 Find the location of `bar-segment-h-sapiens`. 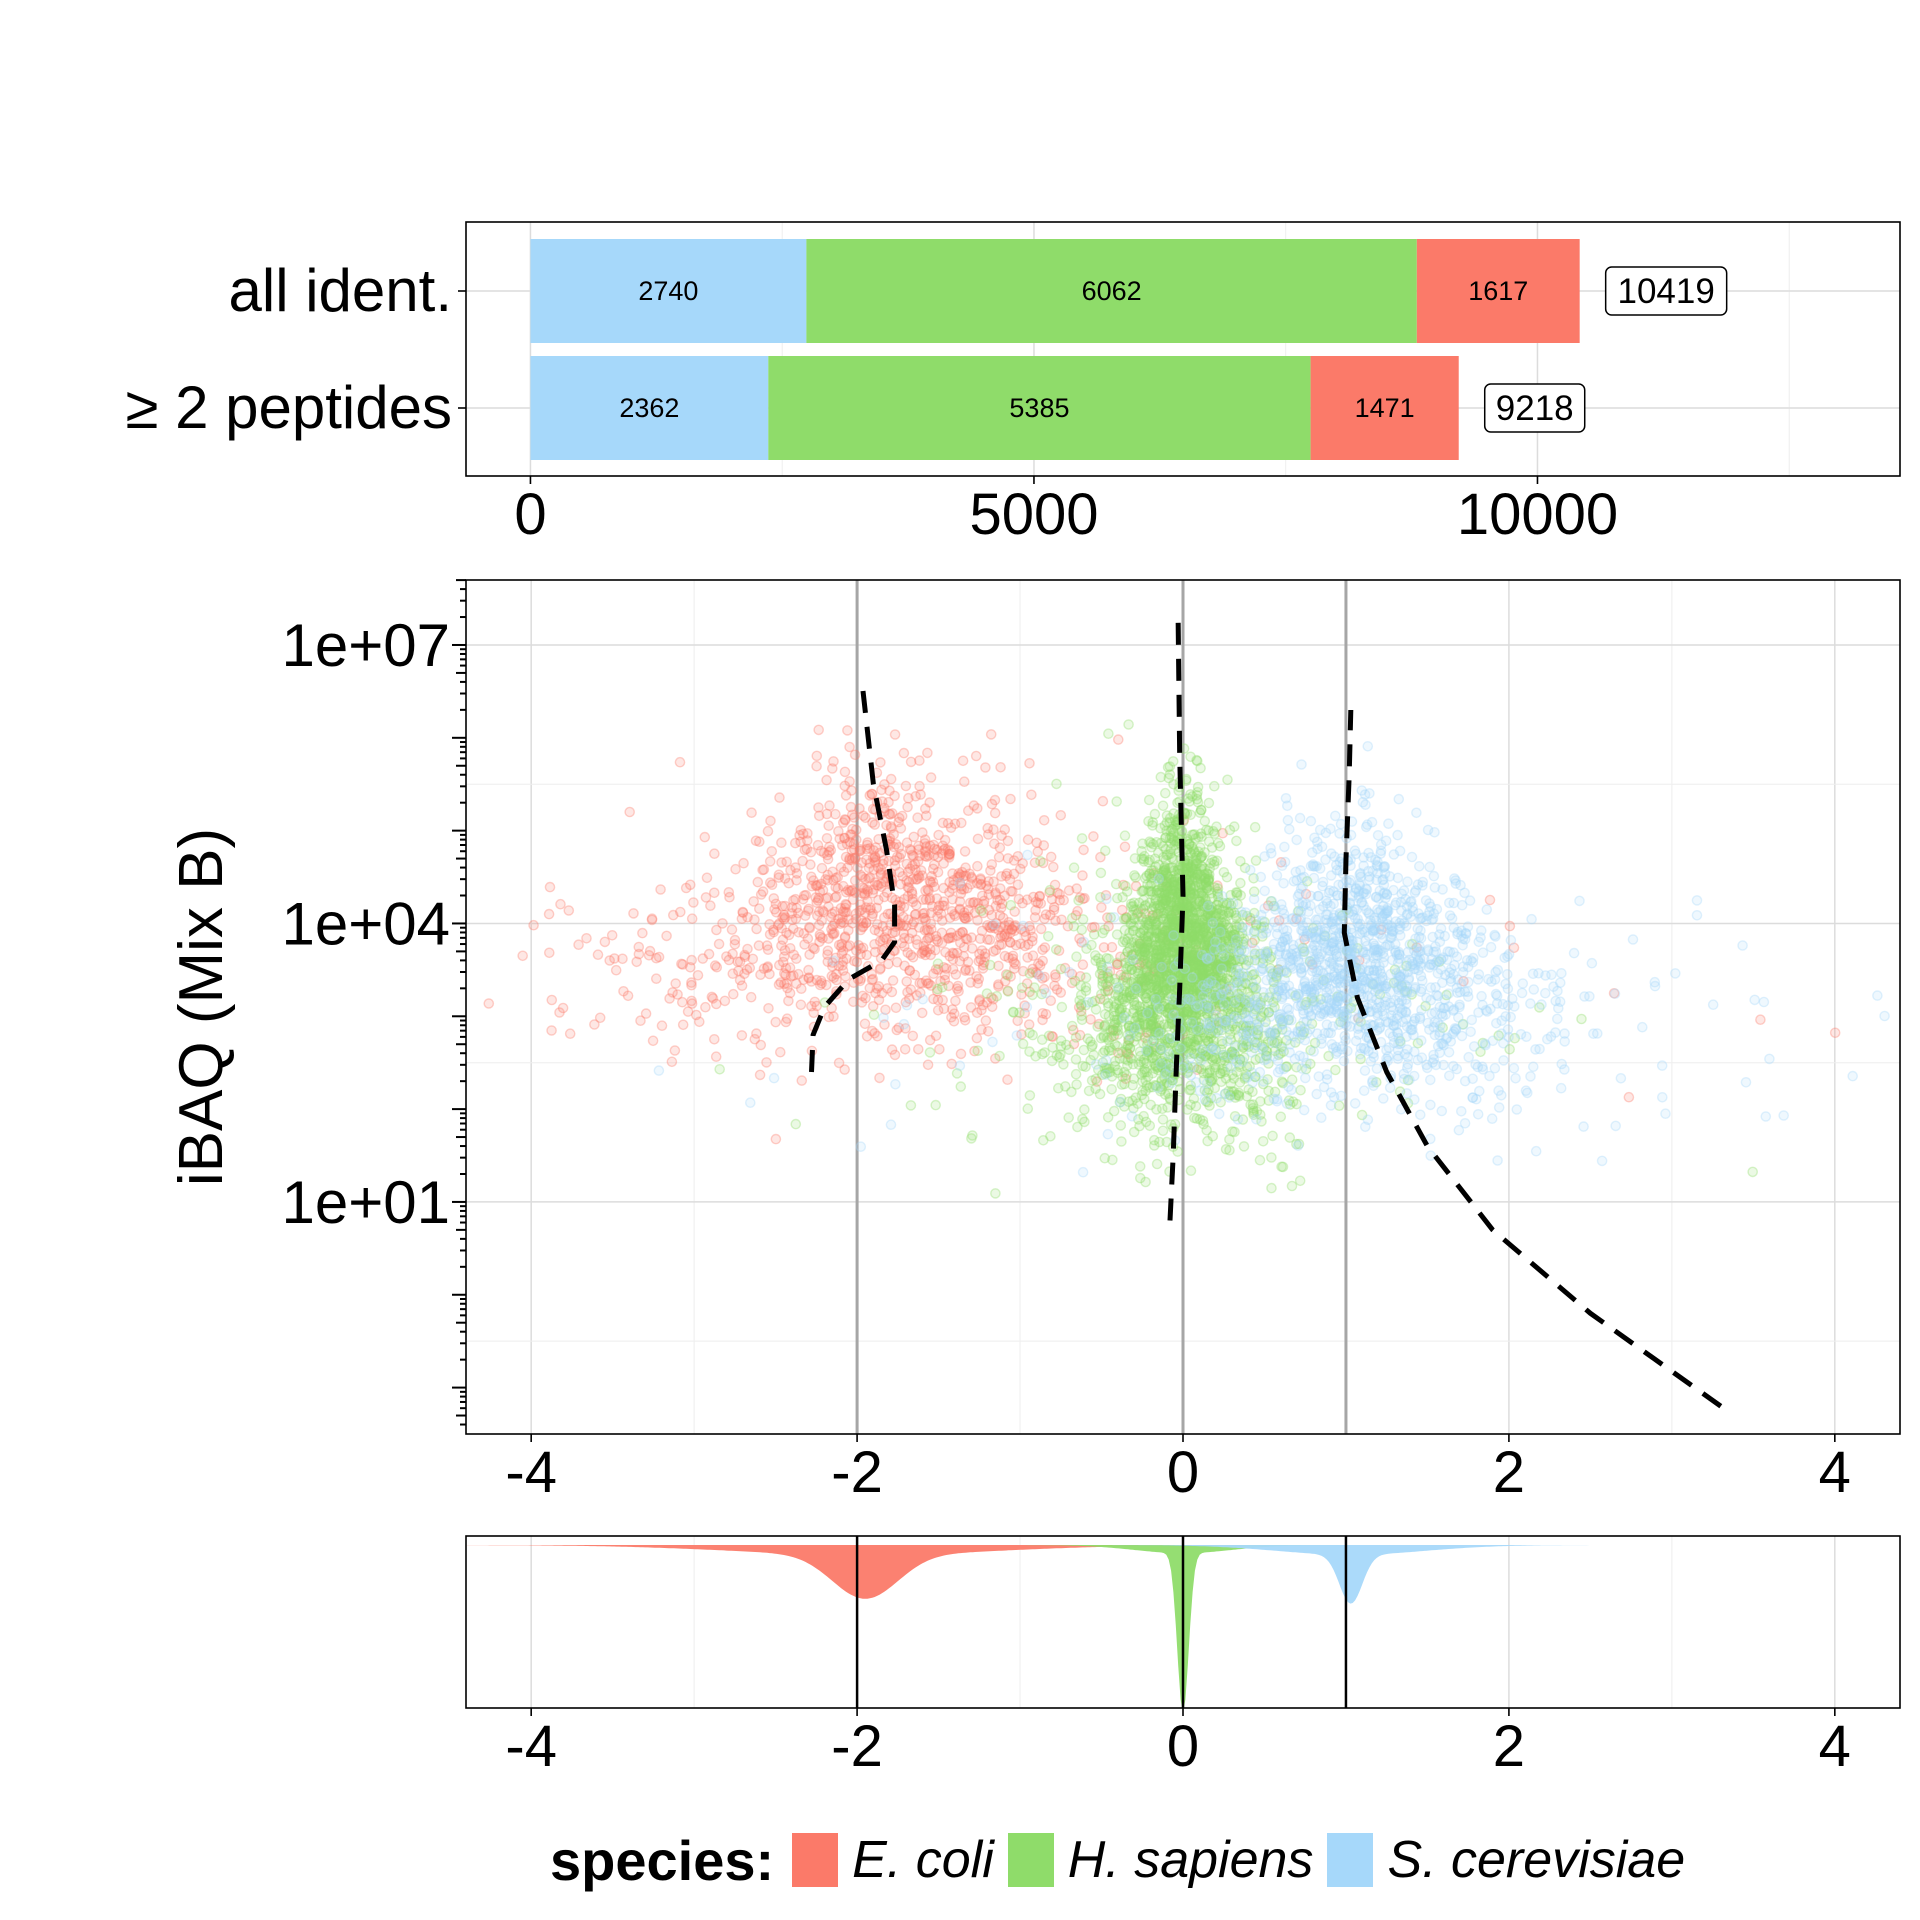

bar-segment-h-sapiens is located at coordinates (1039, 408).